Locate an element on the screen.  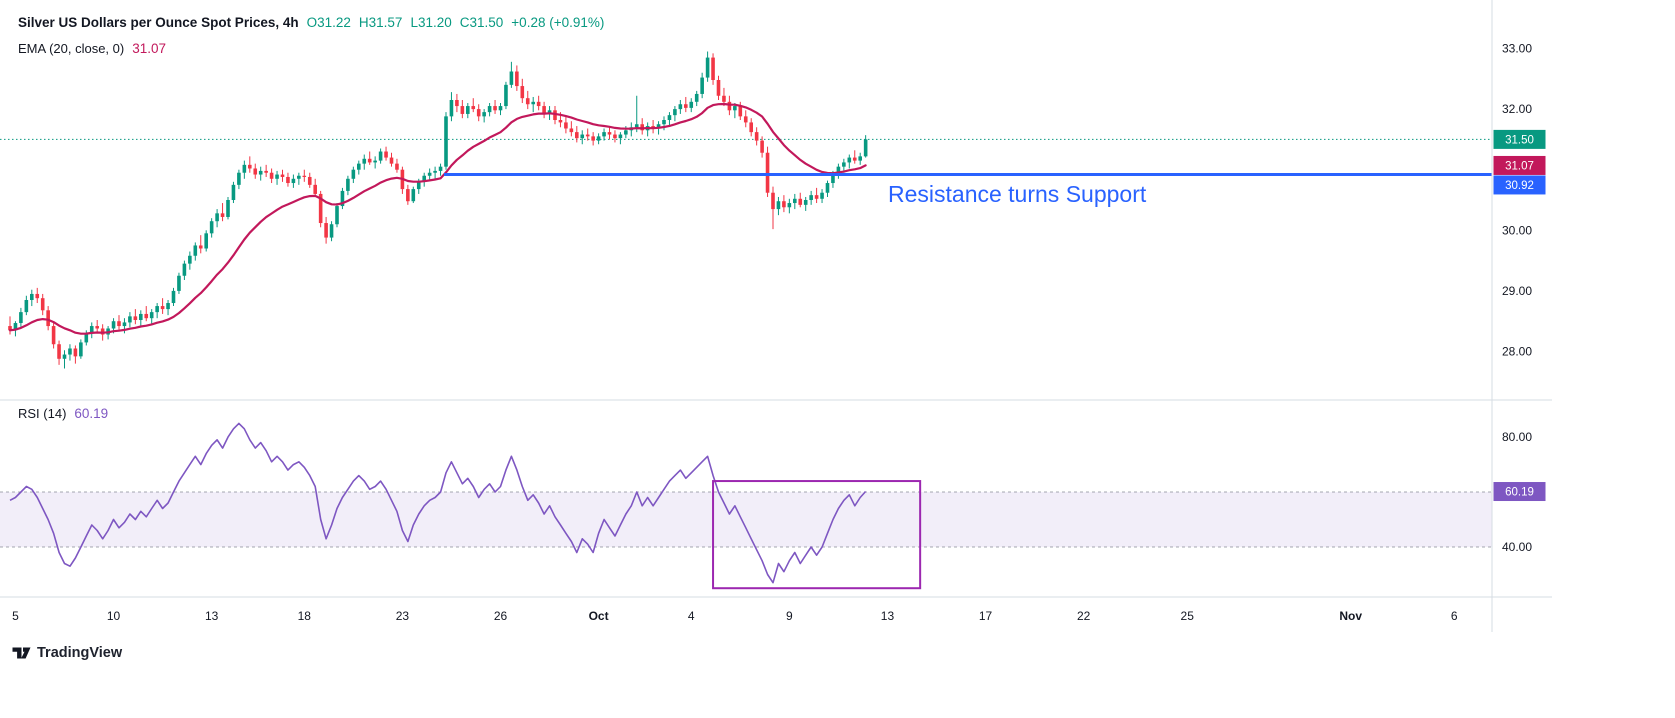
rsi-legend-row: RSI (14) 60.19 is located at coordinates (63, 419).